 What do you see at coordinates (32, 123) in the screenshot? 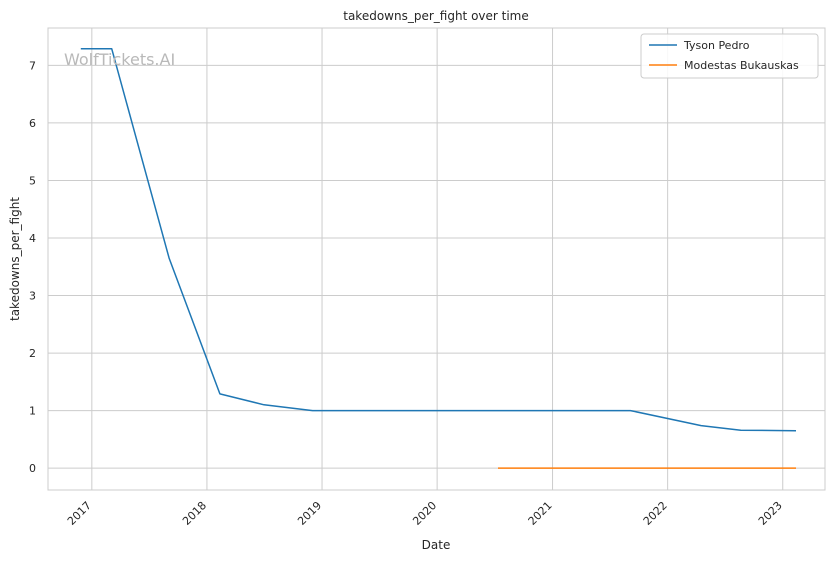
I see `y-tick-label: 6` at bounding box center [32, 123].